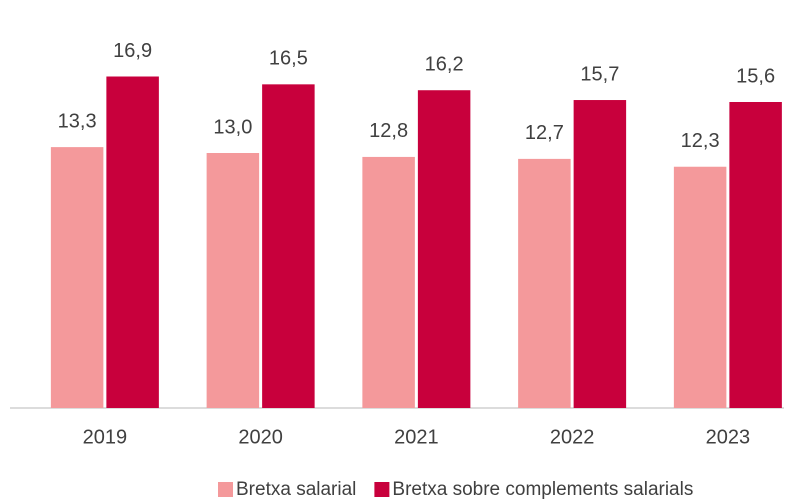  What do you see at coordinates (755, 76) in the screenshot?
I see `data-label: 15,6` at bounding box center [755, 76].